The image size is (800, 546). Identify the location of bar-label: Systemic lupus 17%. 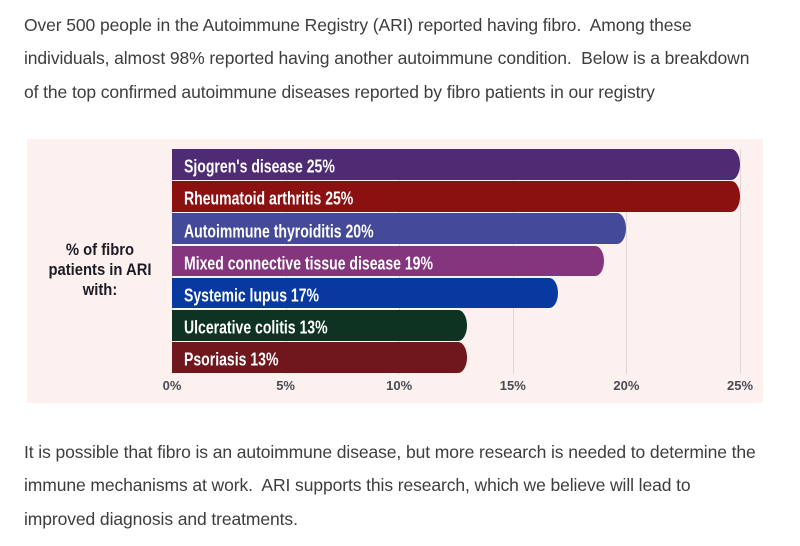
(252, 295).